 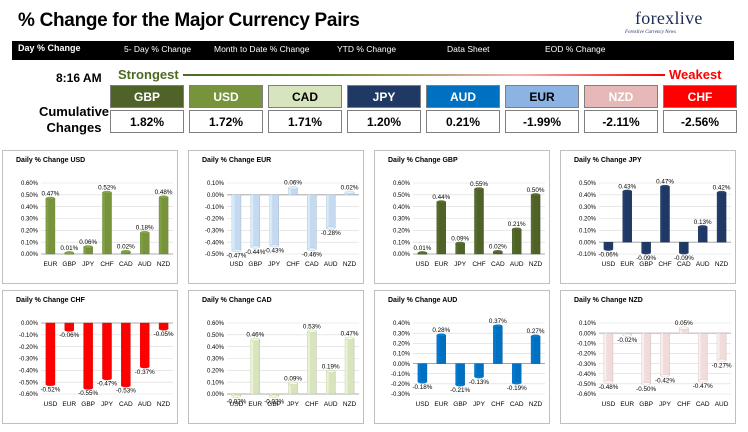 What do you see at coordinates (49, 48) in the screenshot?
I see `tab-day-change: Day % Change` at bounding box center [49, 48].